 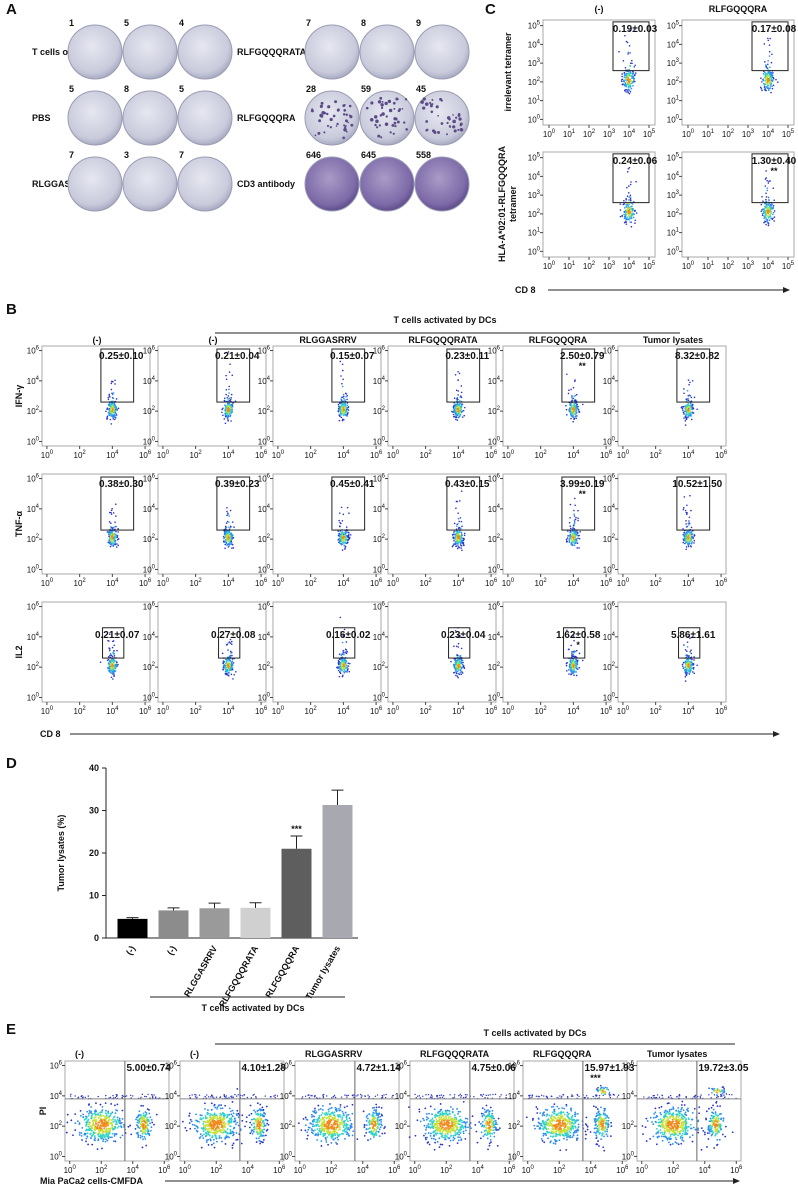 What do you see at coordinates (174, 924) in the screenshot?
I see `bar` at bounding box center [174, 924].